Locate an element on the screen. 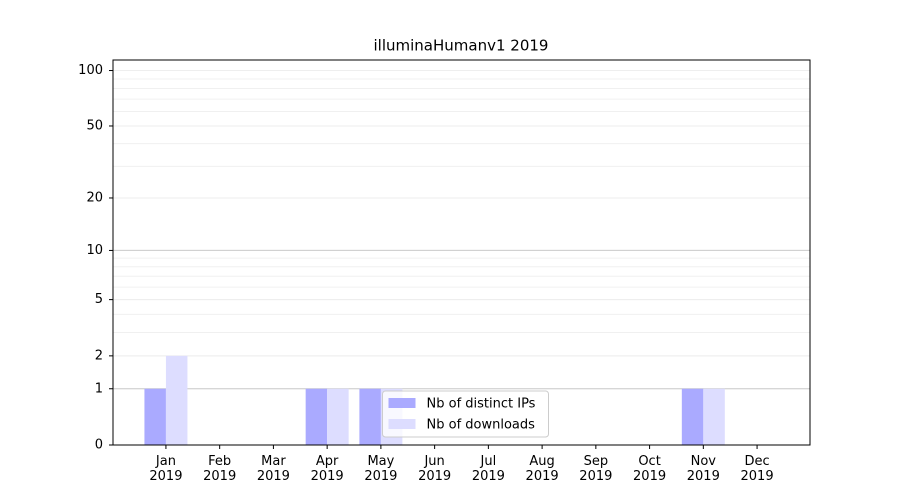 The height and width of the screenshot is (500, 900). x-tick-label: May 2019 is located at coordinates (381, 469).